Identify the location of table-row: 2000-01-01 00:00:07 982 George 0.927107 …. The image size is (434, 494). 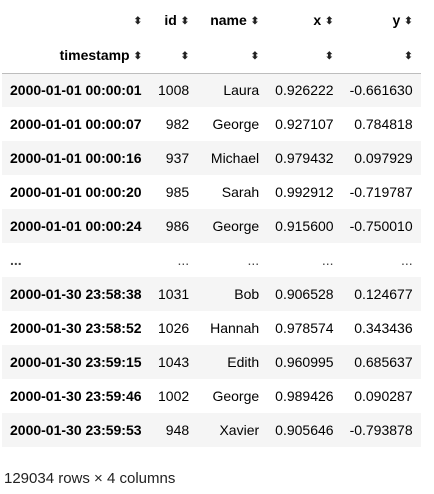
(211, 124).